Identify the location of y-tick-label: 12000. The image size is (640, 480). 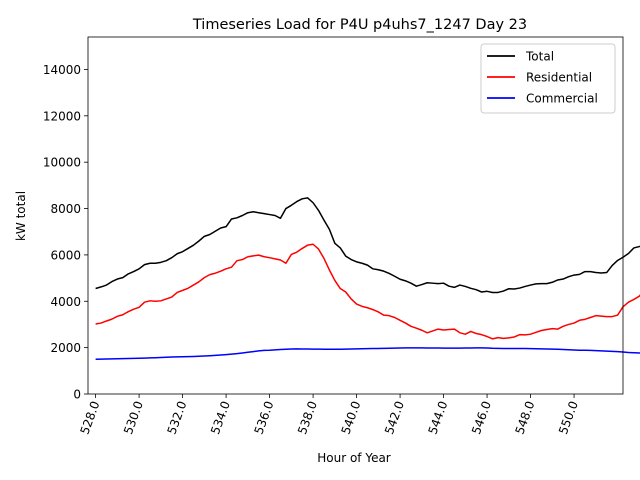
(62, 116).